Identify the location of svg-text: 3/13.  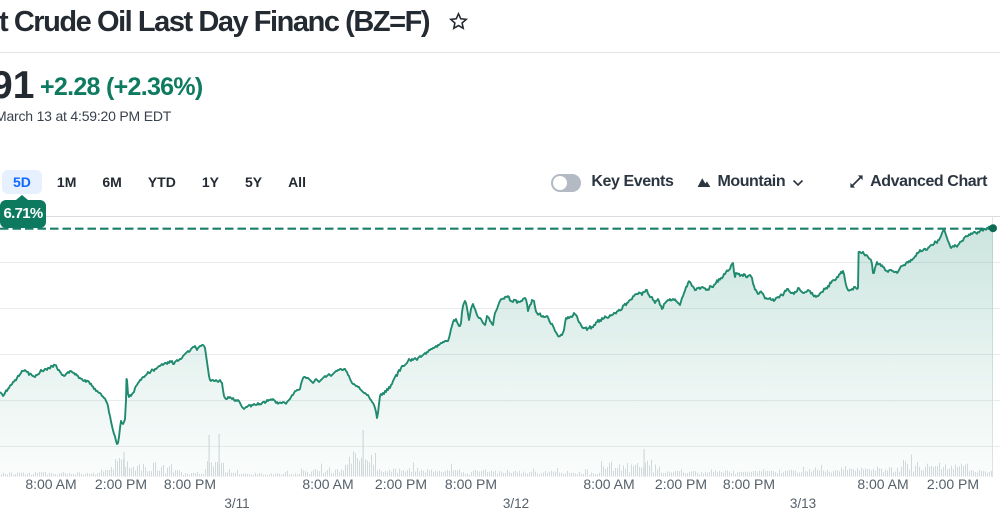
(803, 503).